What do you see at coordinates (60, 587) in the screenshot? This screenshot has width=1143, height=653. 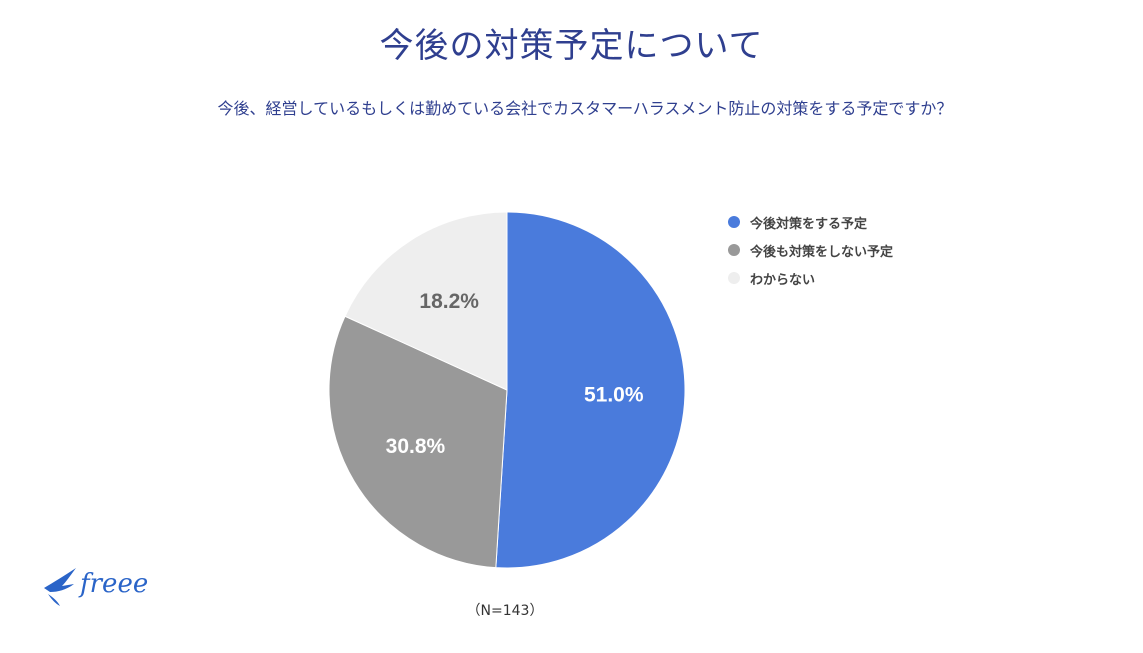 I see `bird-icon` at bounding box center [60, 587].